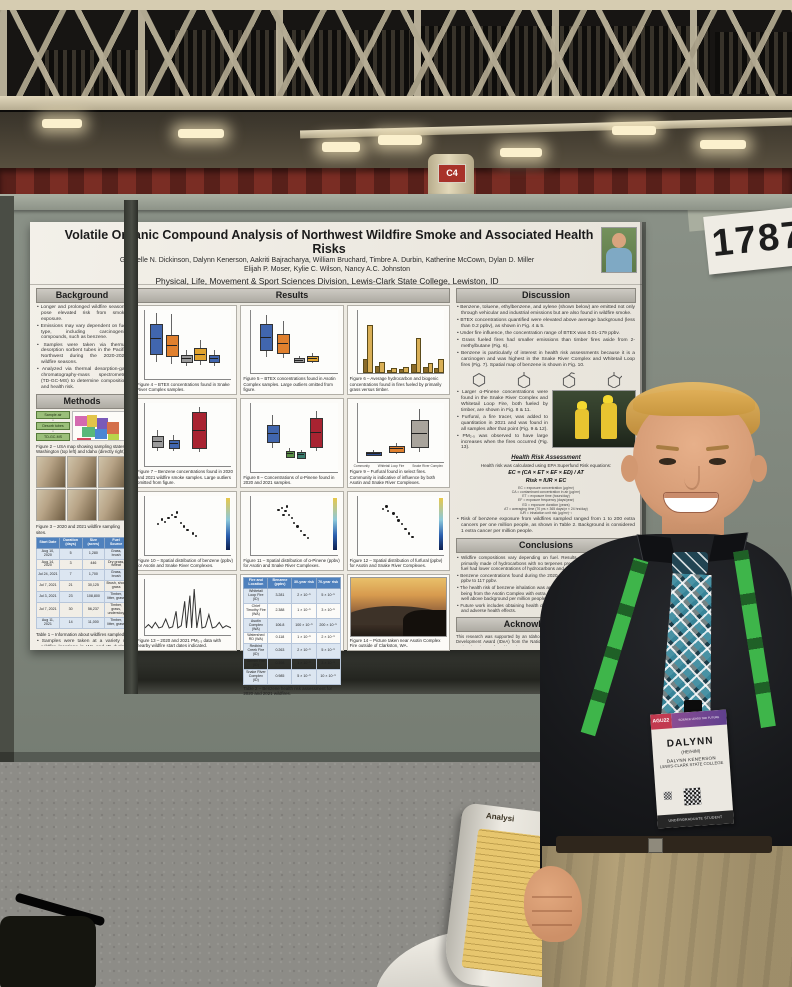 This screenshot has height=987, width=792. I want to click on figure10-map, so click(188, 526).